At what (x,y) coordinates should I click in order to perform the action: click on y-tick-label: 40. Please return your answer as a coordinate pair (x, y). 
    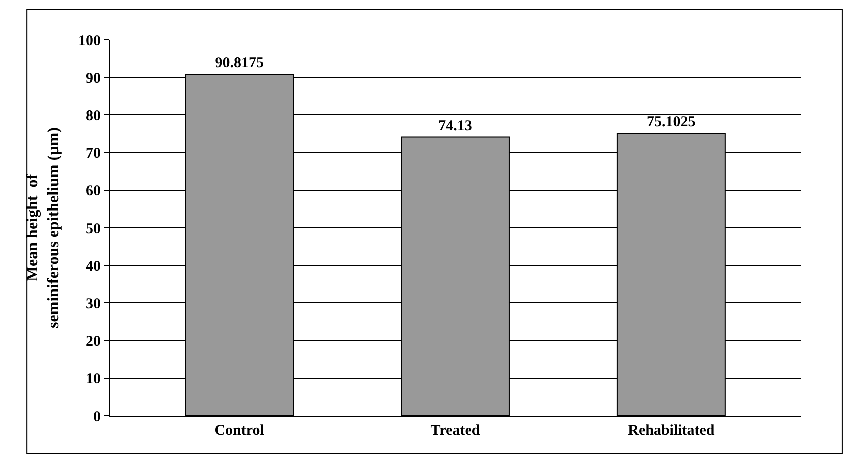
    Looking at the image, I should click on (93, 266).